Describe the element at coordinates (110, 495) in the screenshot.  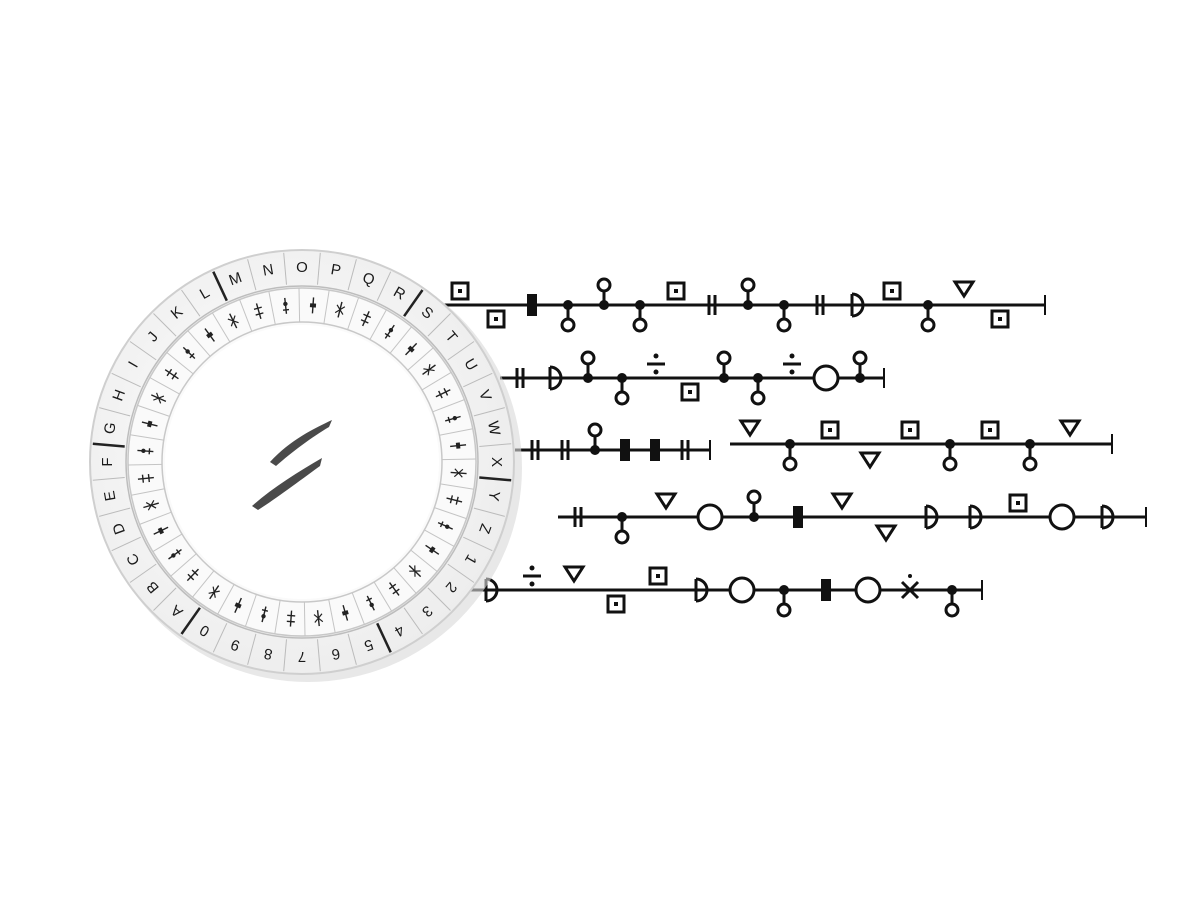
I see `outer-ring-letter: E` at that location.